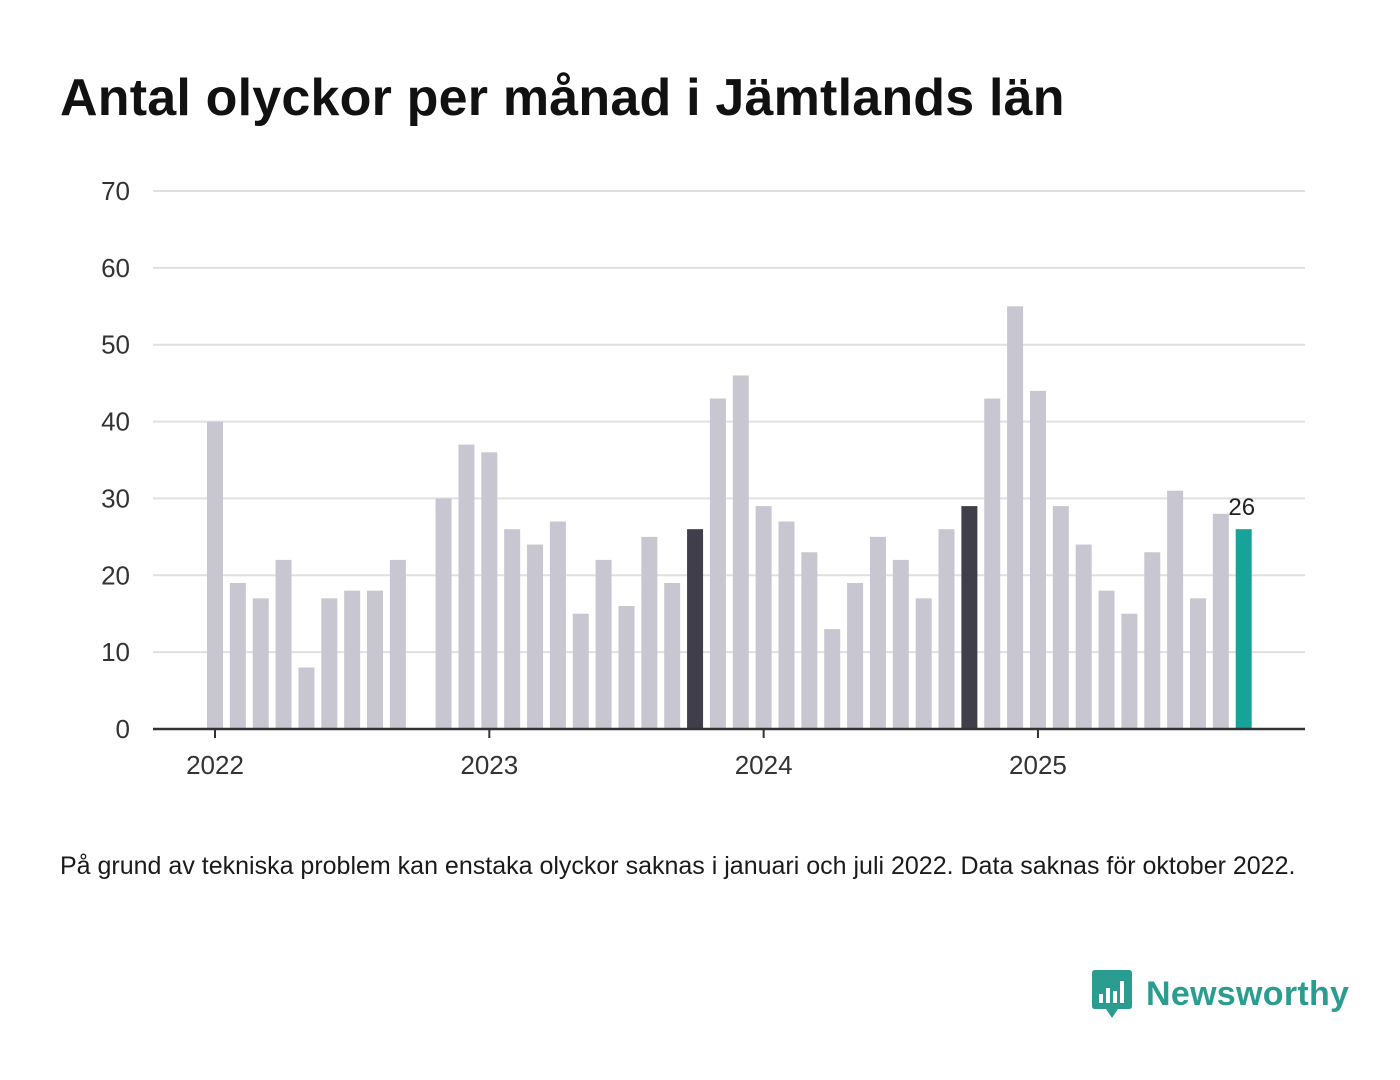  What do you see at coordinates (1112, 994) in the screenshot?
I see `newsworthy-logo-icon` at bounding box center [1112, 994].